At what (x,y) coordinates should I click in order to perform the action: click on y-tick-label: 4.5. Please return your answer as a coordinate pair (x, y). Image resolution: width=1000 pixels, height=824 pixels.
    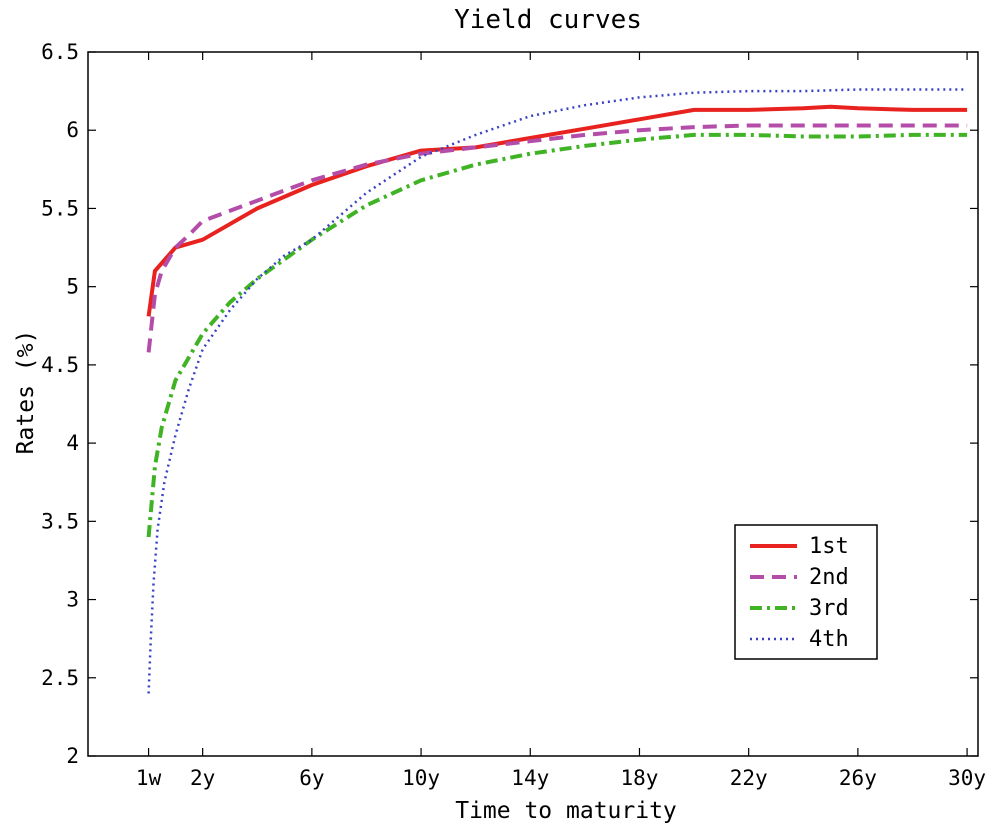
    Looking at the image, I should click on (60, 365).